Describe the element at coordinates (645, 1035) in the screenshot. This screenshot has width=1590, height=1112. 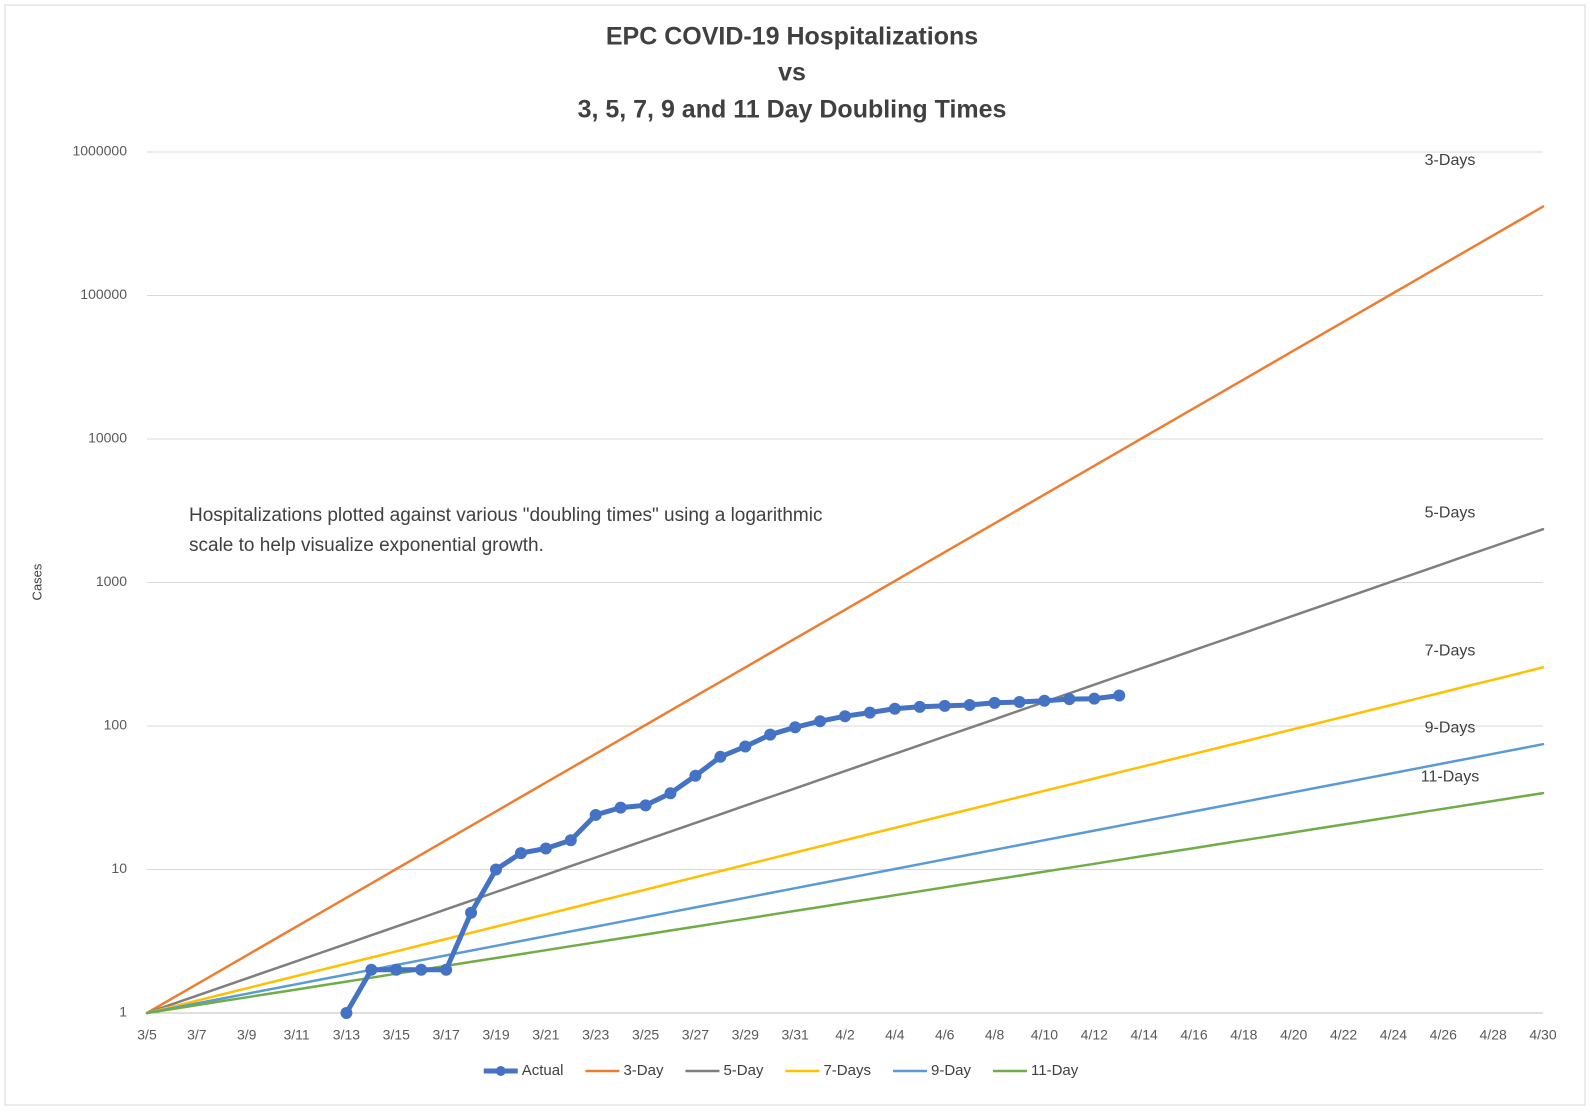
I see `x-tick-label: 3/25` at that location.